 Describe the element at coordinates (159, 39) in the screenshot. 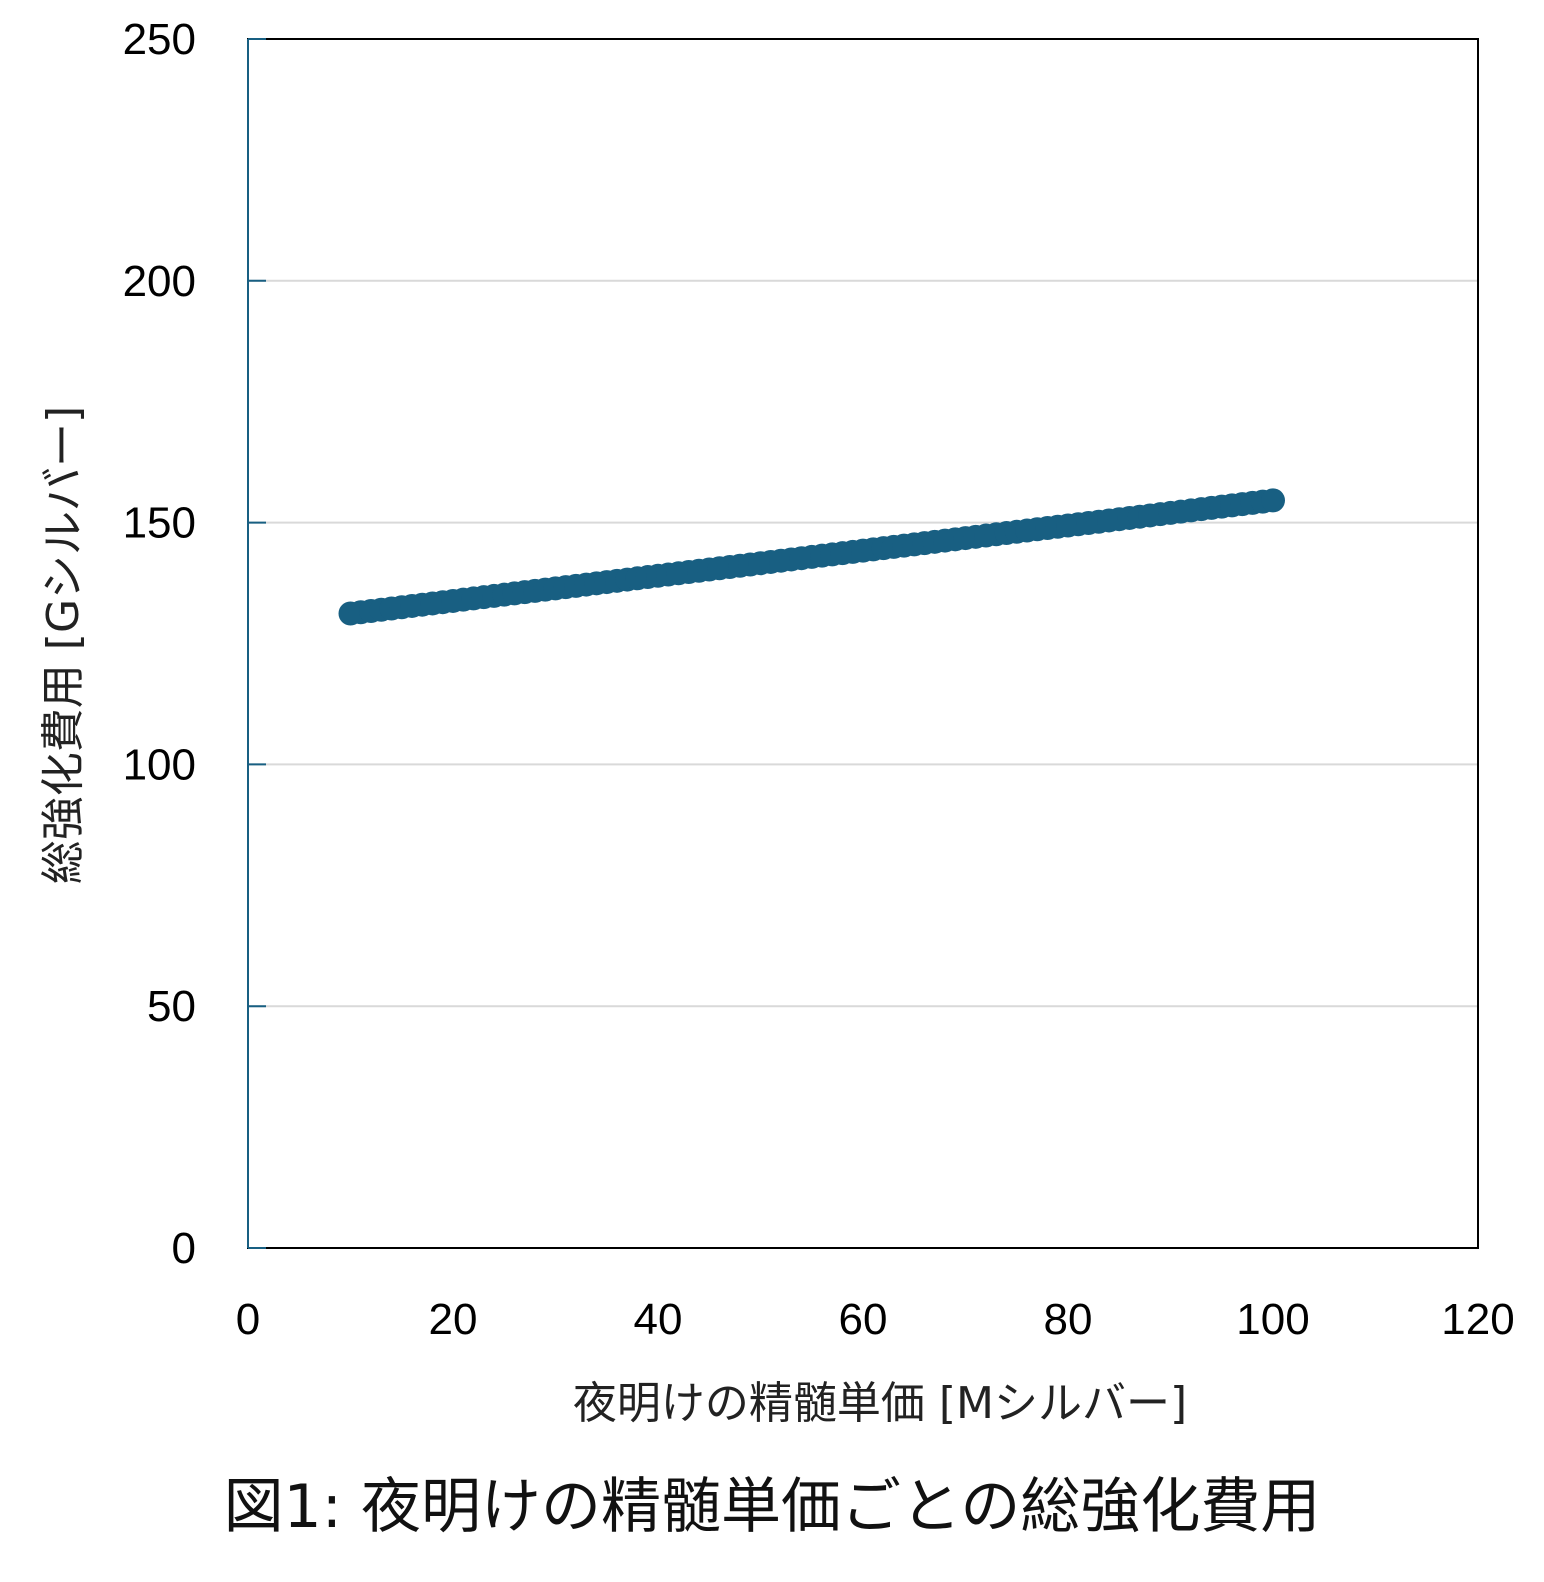

I see `y-tick-label-250: 250` at that location.